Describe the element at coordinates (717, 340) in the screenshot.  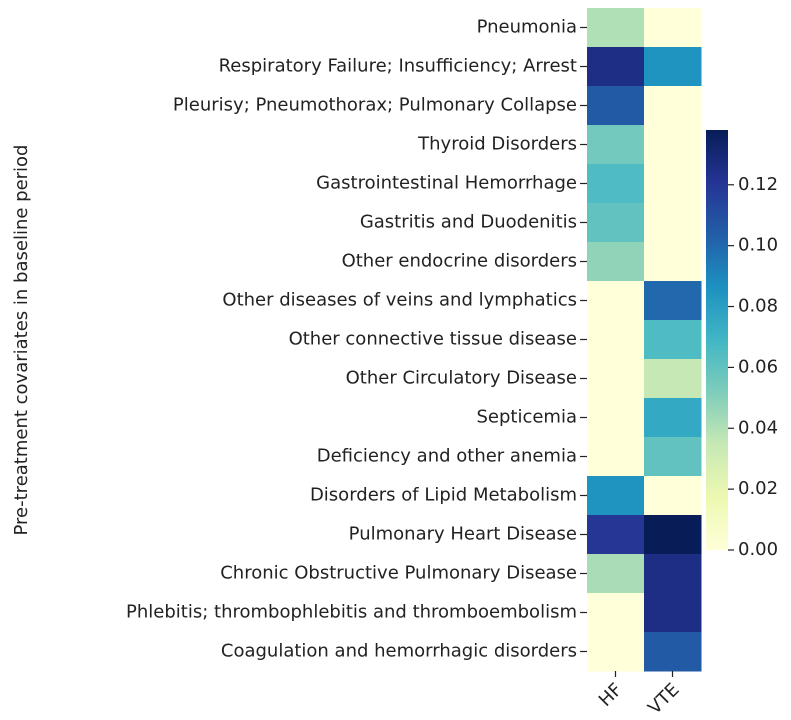
I see `colorbar` at that location.